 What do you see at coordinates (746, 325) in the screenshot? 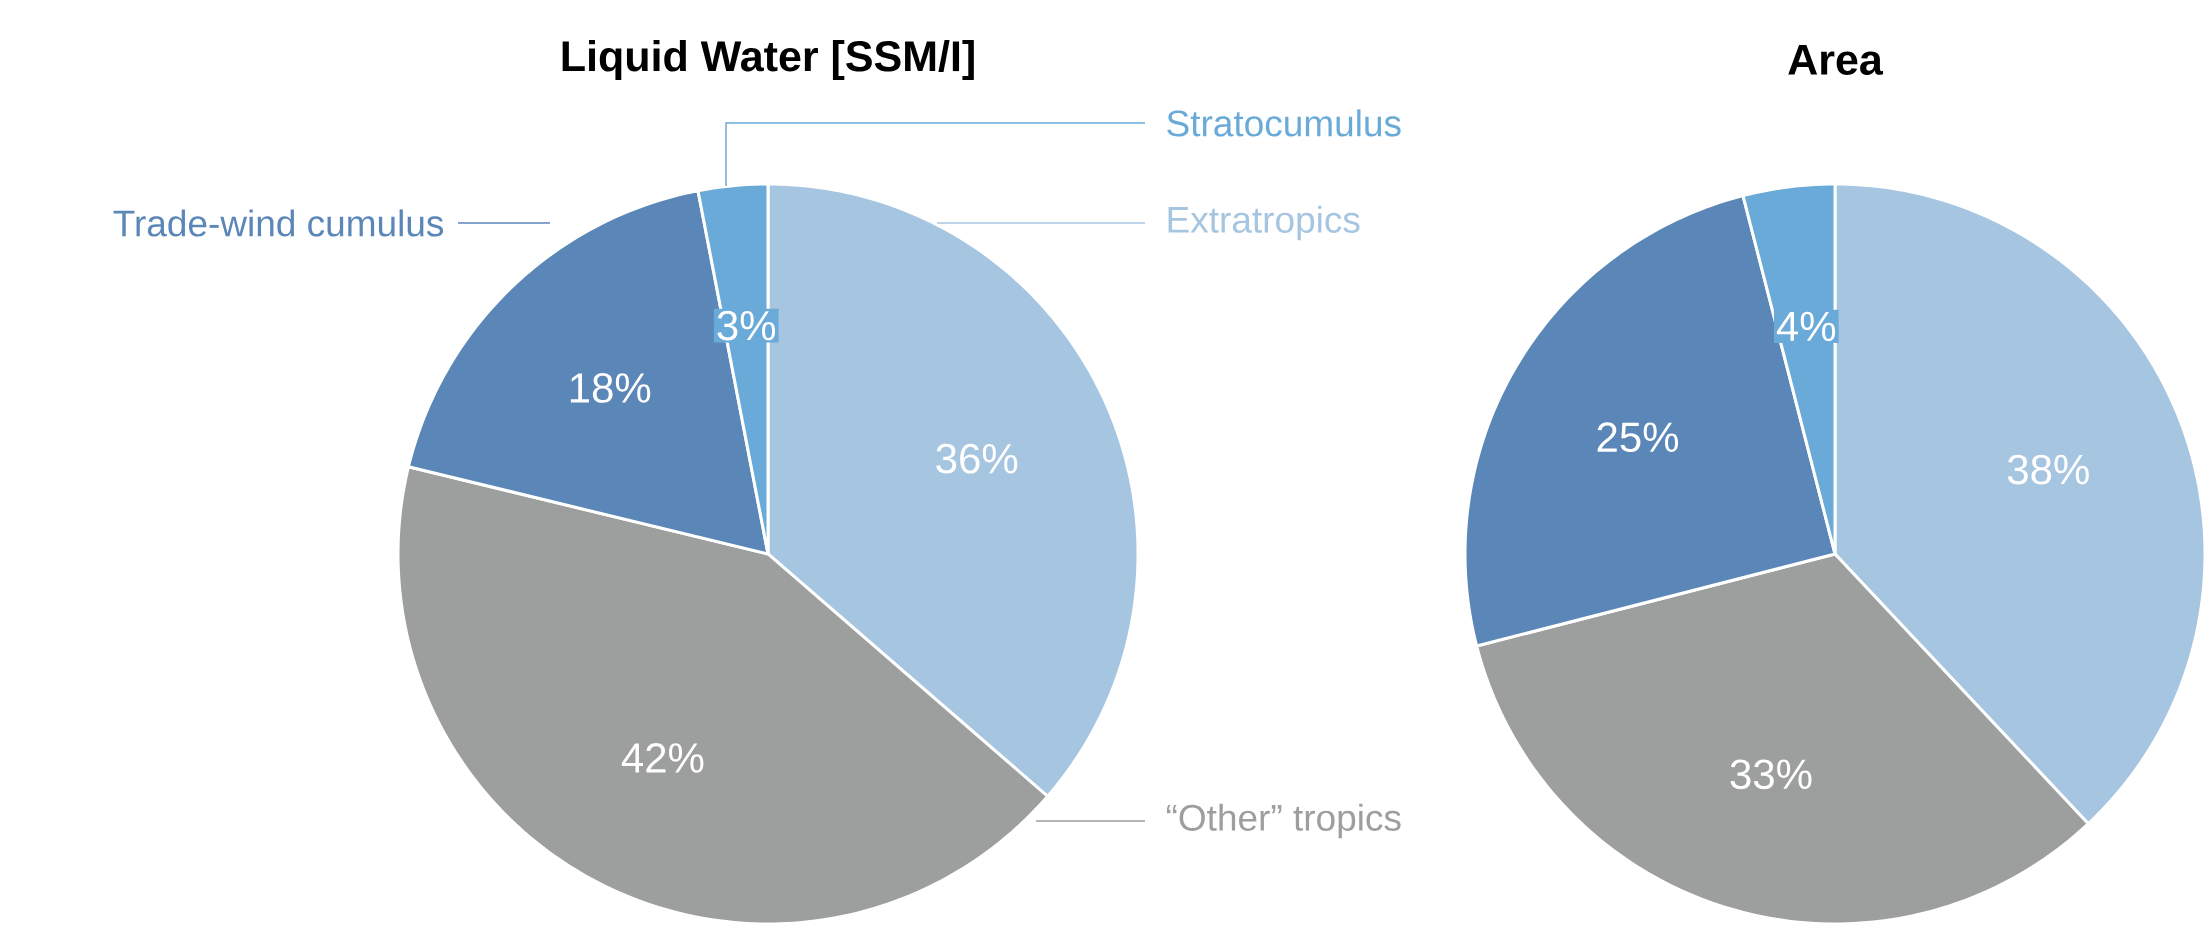
I see `data-label: 3%` at bounding box center [746, 325].